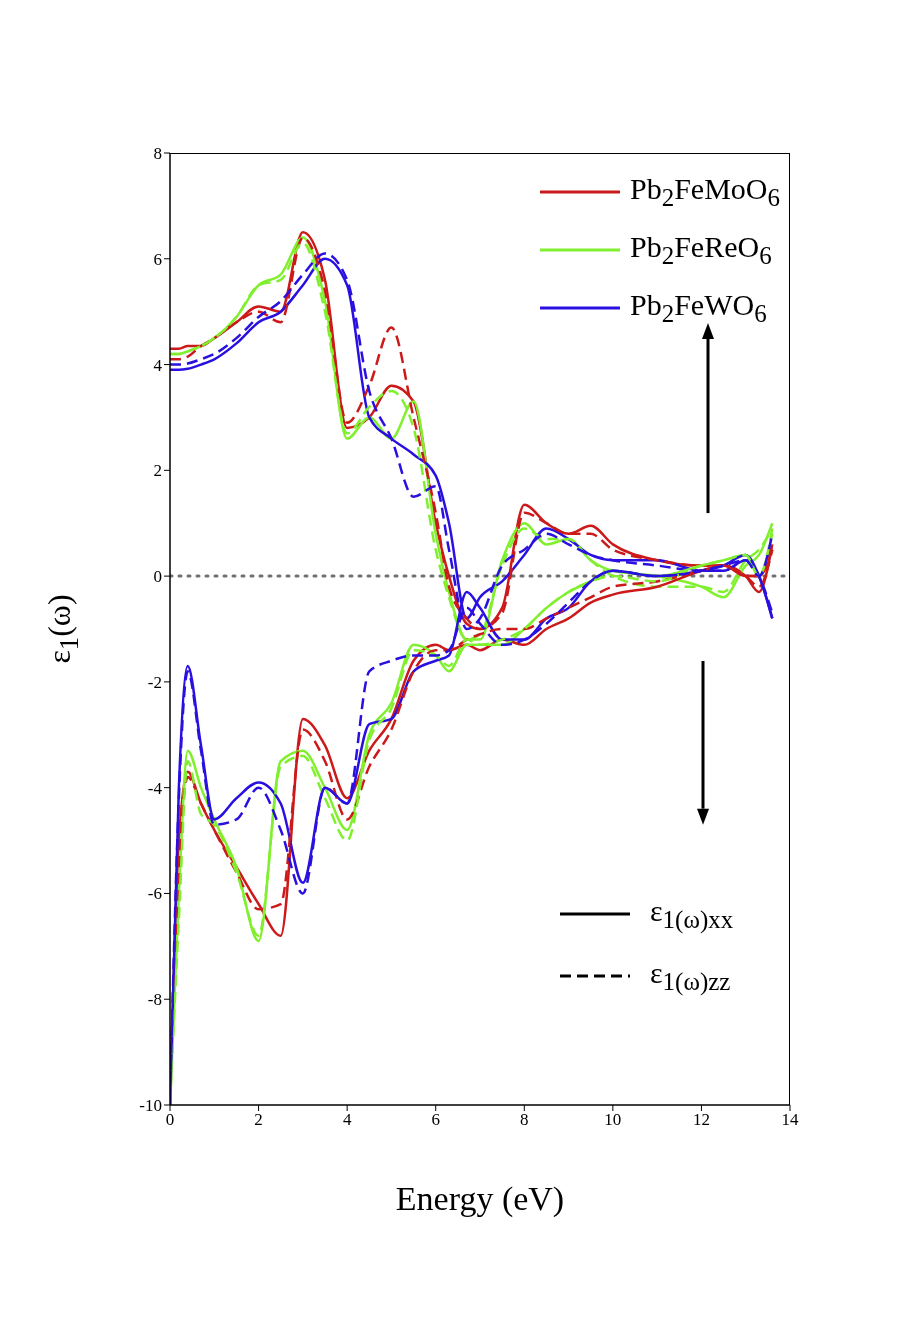  What do you see at coordinates (158, 365) in the screenshot?
I see `y-tick-label: 4` at bounding box center [158, 365].